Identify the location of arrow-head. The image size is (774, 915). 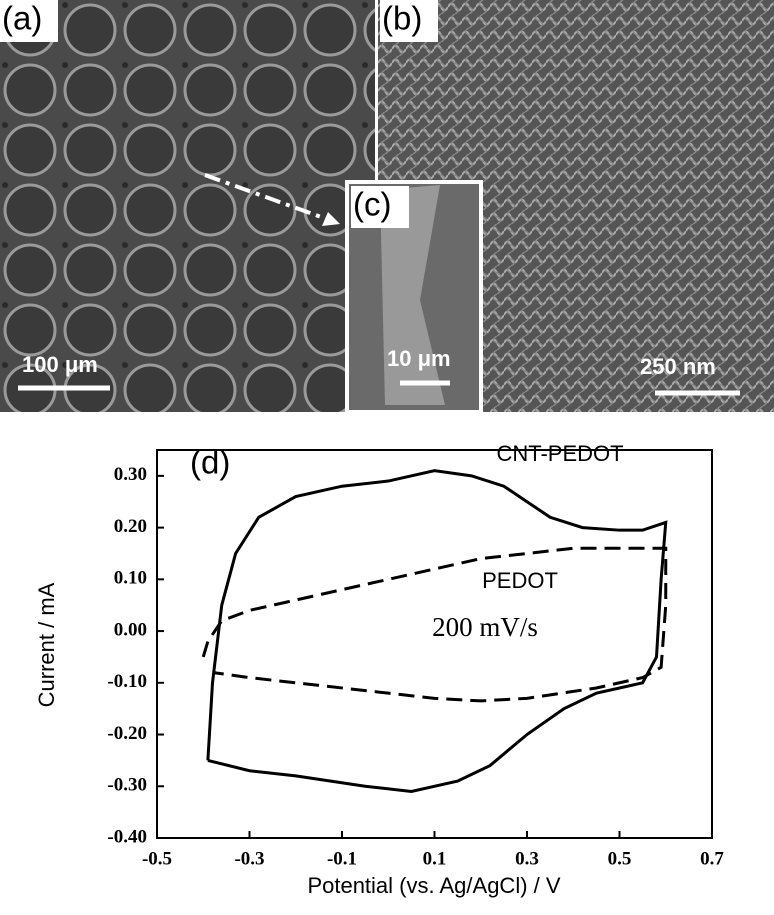
(331, 219).